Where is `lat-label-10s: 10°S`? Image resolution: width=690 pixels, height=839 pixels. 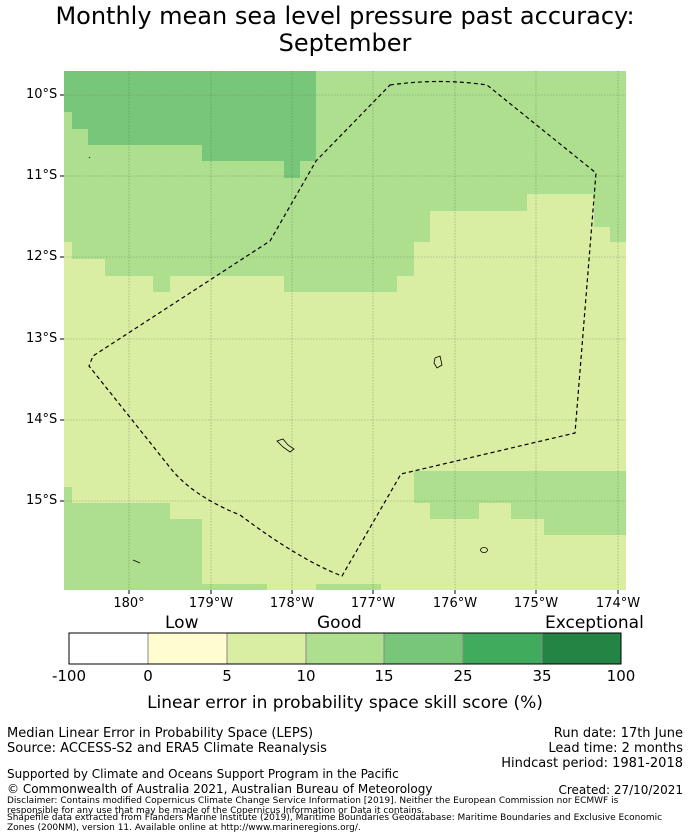
lat-label-10s: 10°S is located at coordinates (42, 94).